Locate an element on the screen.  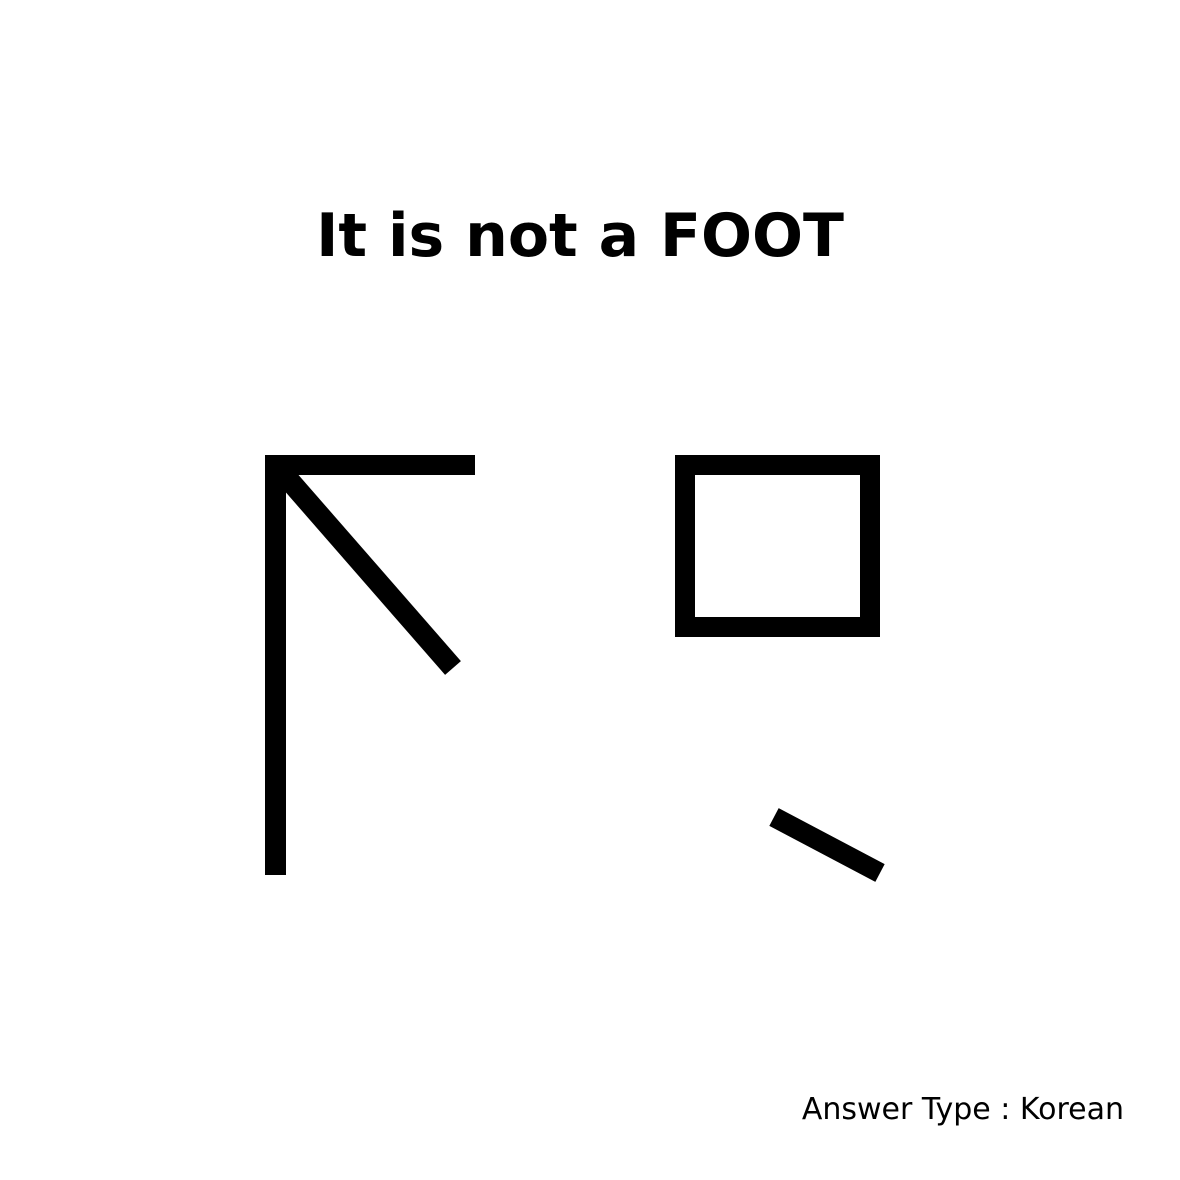
stroke-box is located at coordinates (777, 546).